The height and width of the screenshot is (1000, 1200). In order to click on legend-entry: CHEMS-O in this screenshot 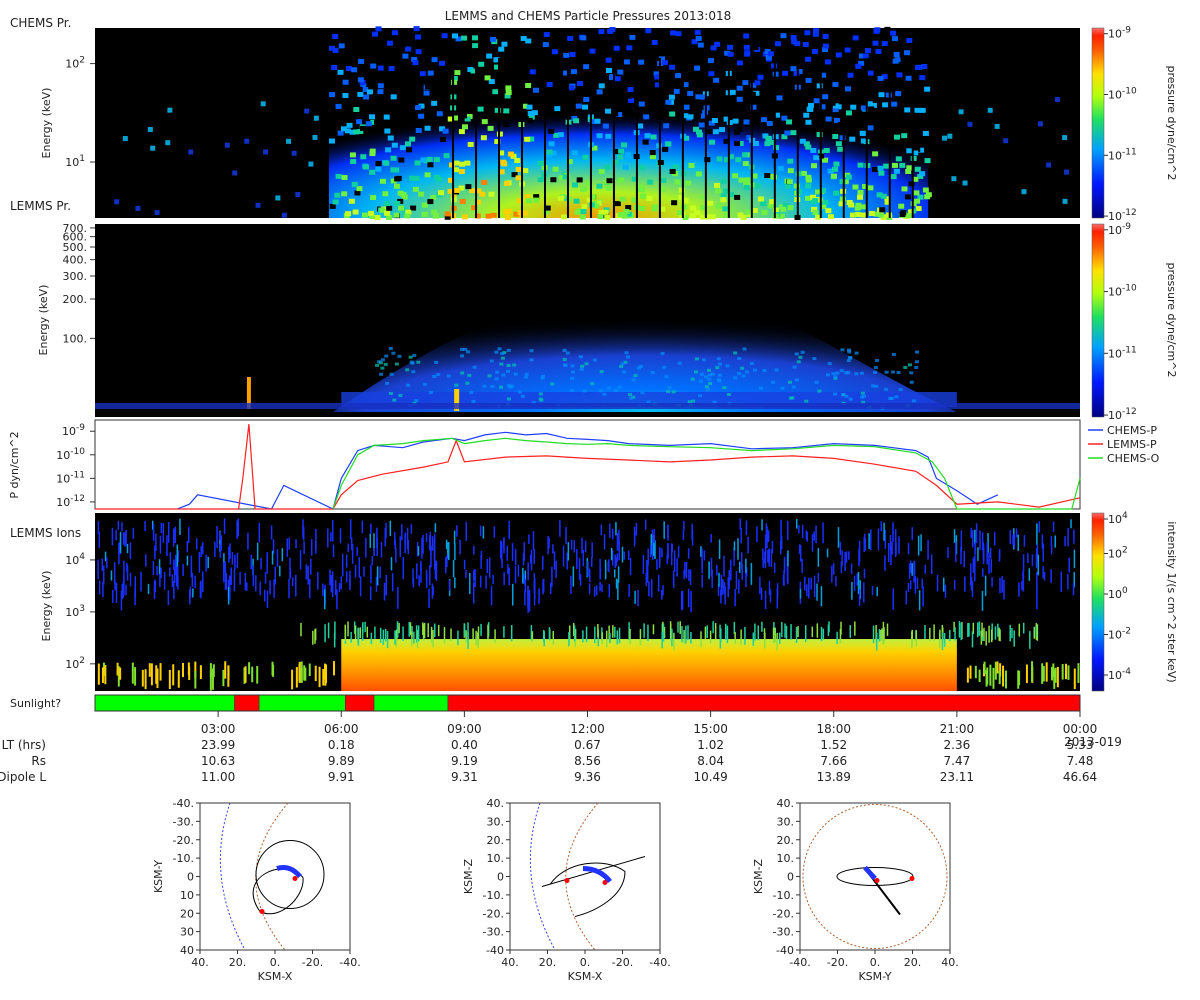, I will do `click(1133, 458)`.